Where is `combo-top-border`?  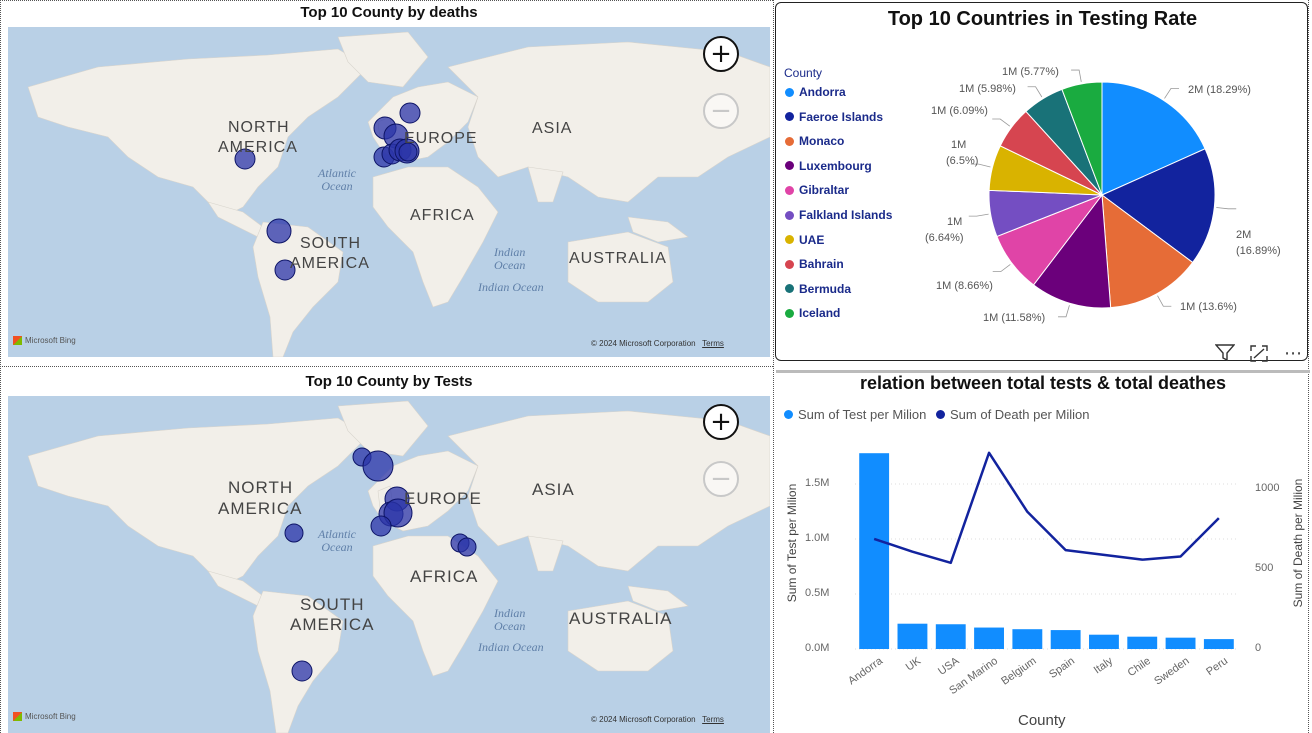
combo-top-border is located at coordinates (1043, 371).